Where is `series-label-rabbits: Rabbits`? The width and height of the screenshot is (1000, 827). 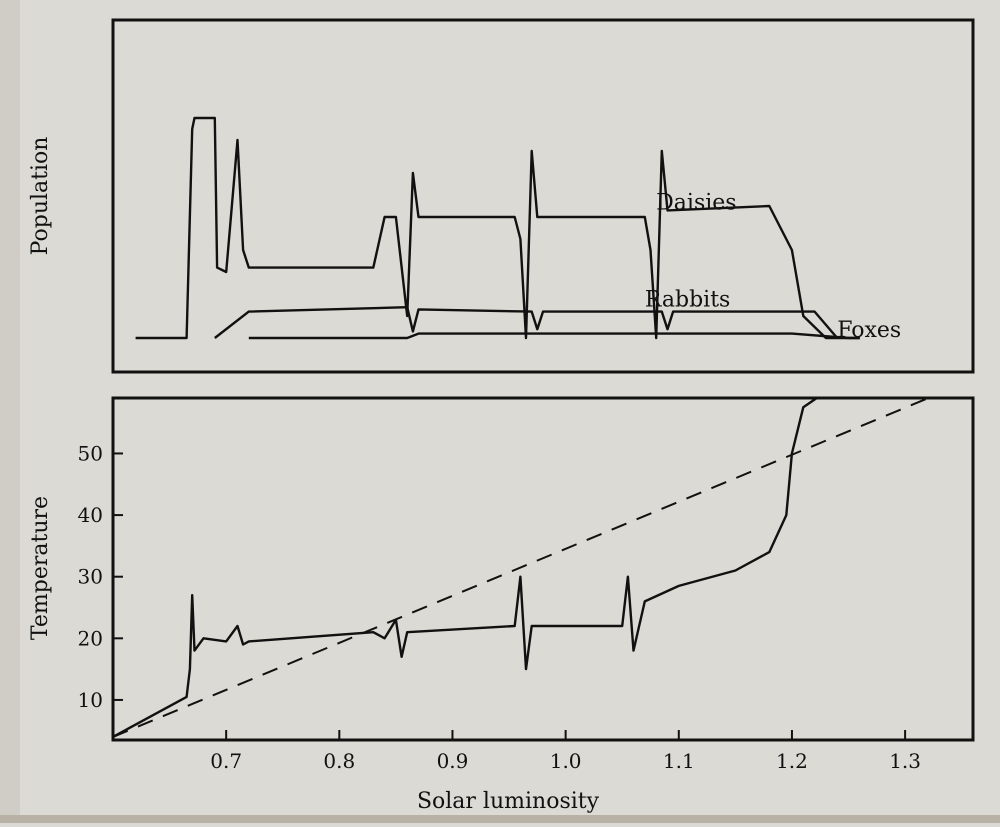 series-label-rabbits: Rabbits is located at coordinates (688, 299).